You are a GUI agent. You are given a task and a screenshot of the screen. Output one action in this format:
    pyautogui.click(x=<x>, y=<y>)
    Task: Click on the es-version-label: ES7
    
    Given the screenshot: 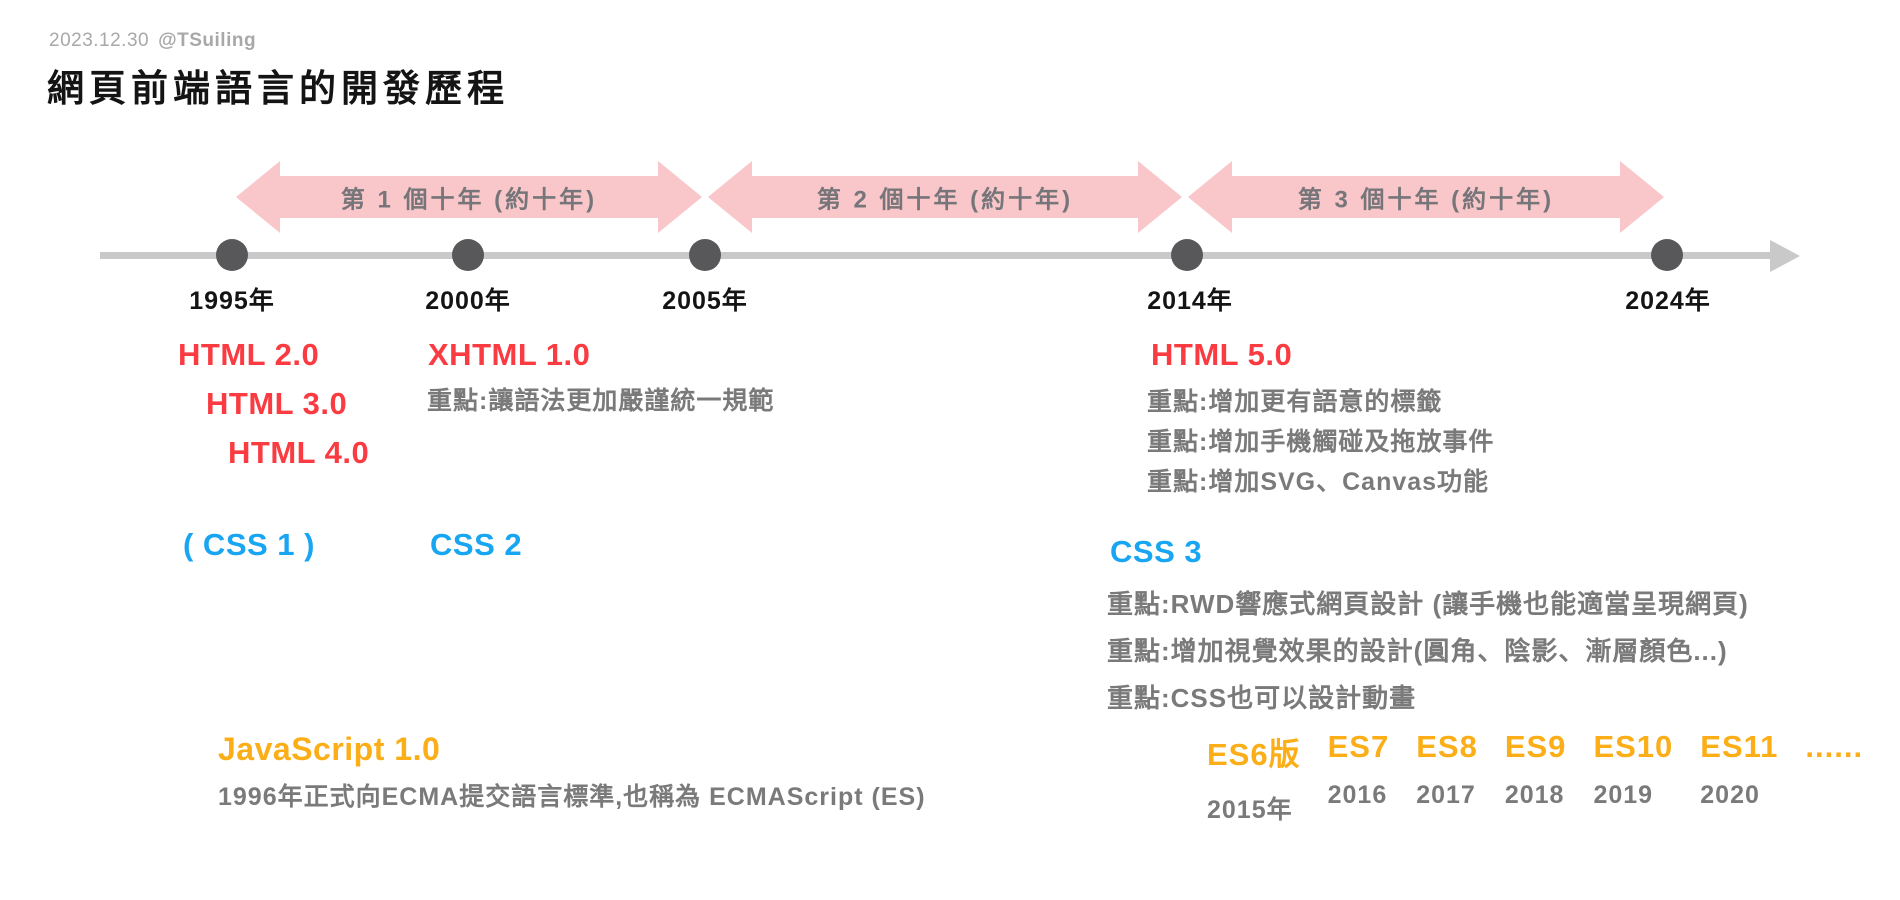 What is the action you would take?
    pyautogui.click(x=1358, y=746)
    